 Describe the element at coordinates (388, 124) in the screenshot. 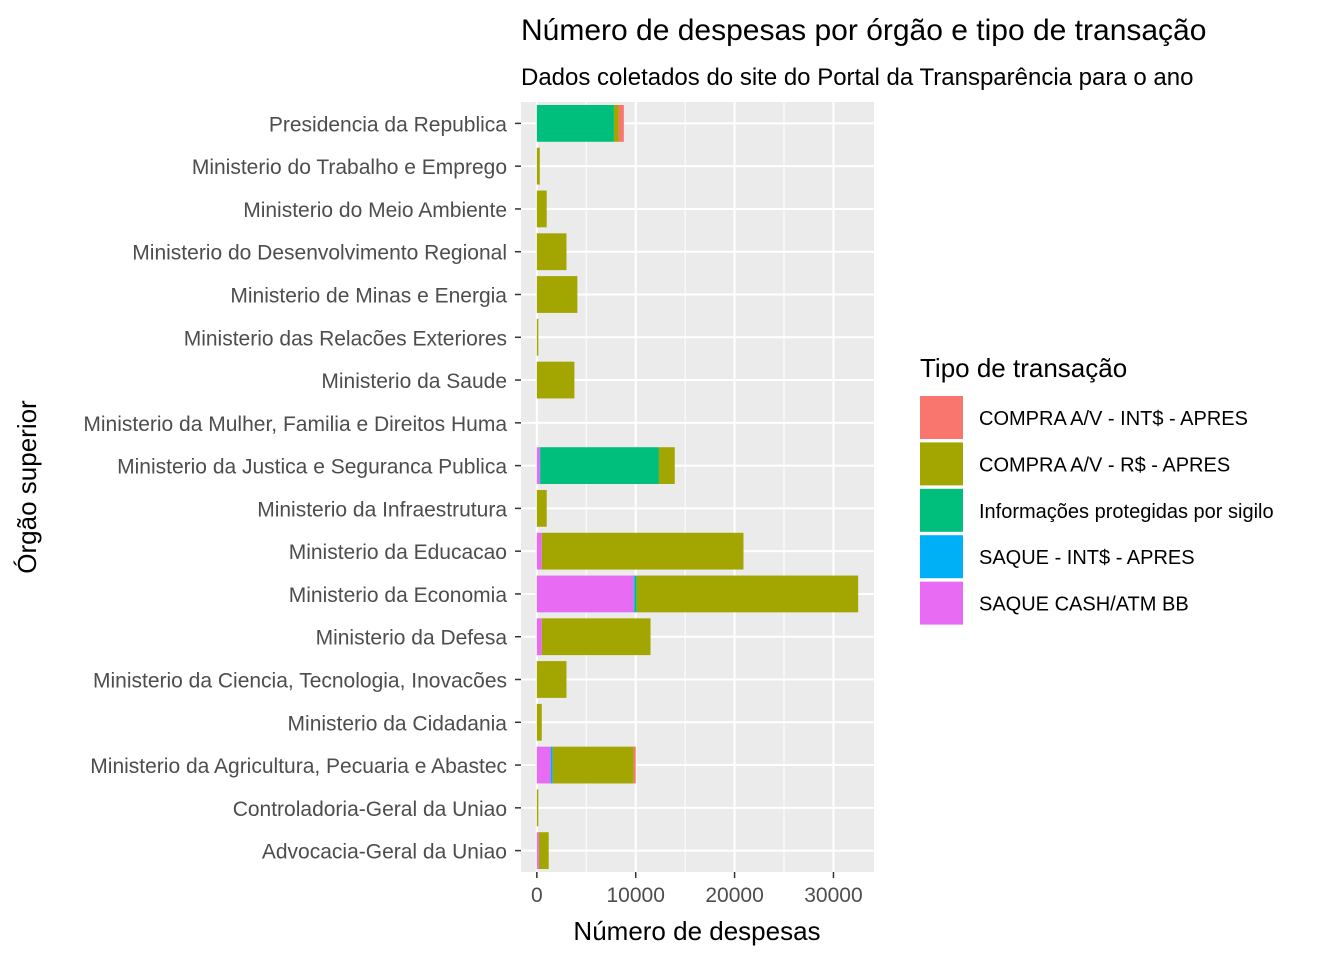

I see `y-tick-label: Presidencia da Republica` at that location.